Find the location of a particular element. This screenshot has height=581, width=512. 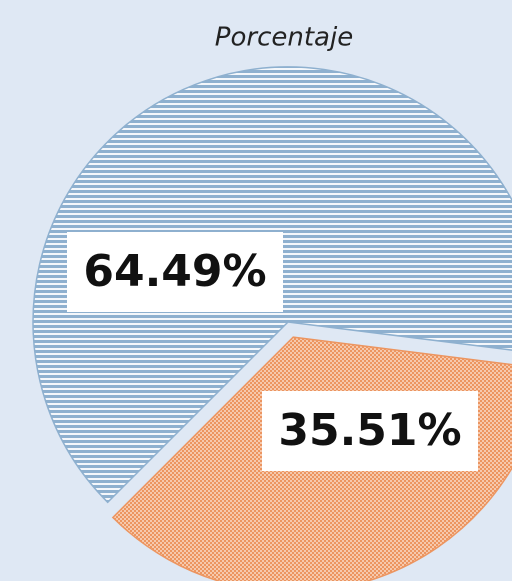

data-label: 35.51% is located at coordinates (369, 430).